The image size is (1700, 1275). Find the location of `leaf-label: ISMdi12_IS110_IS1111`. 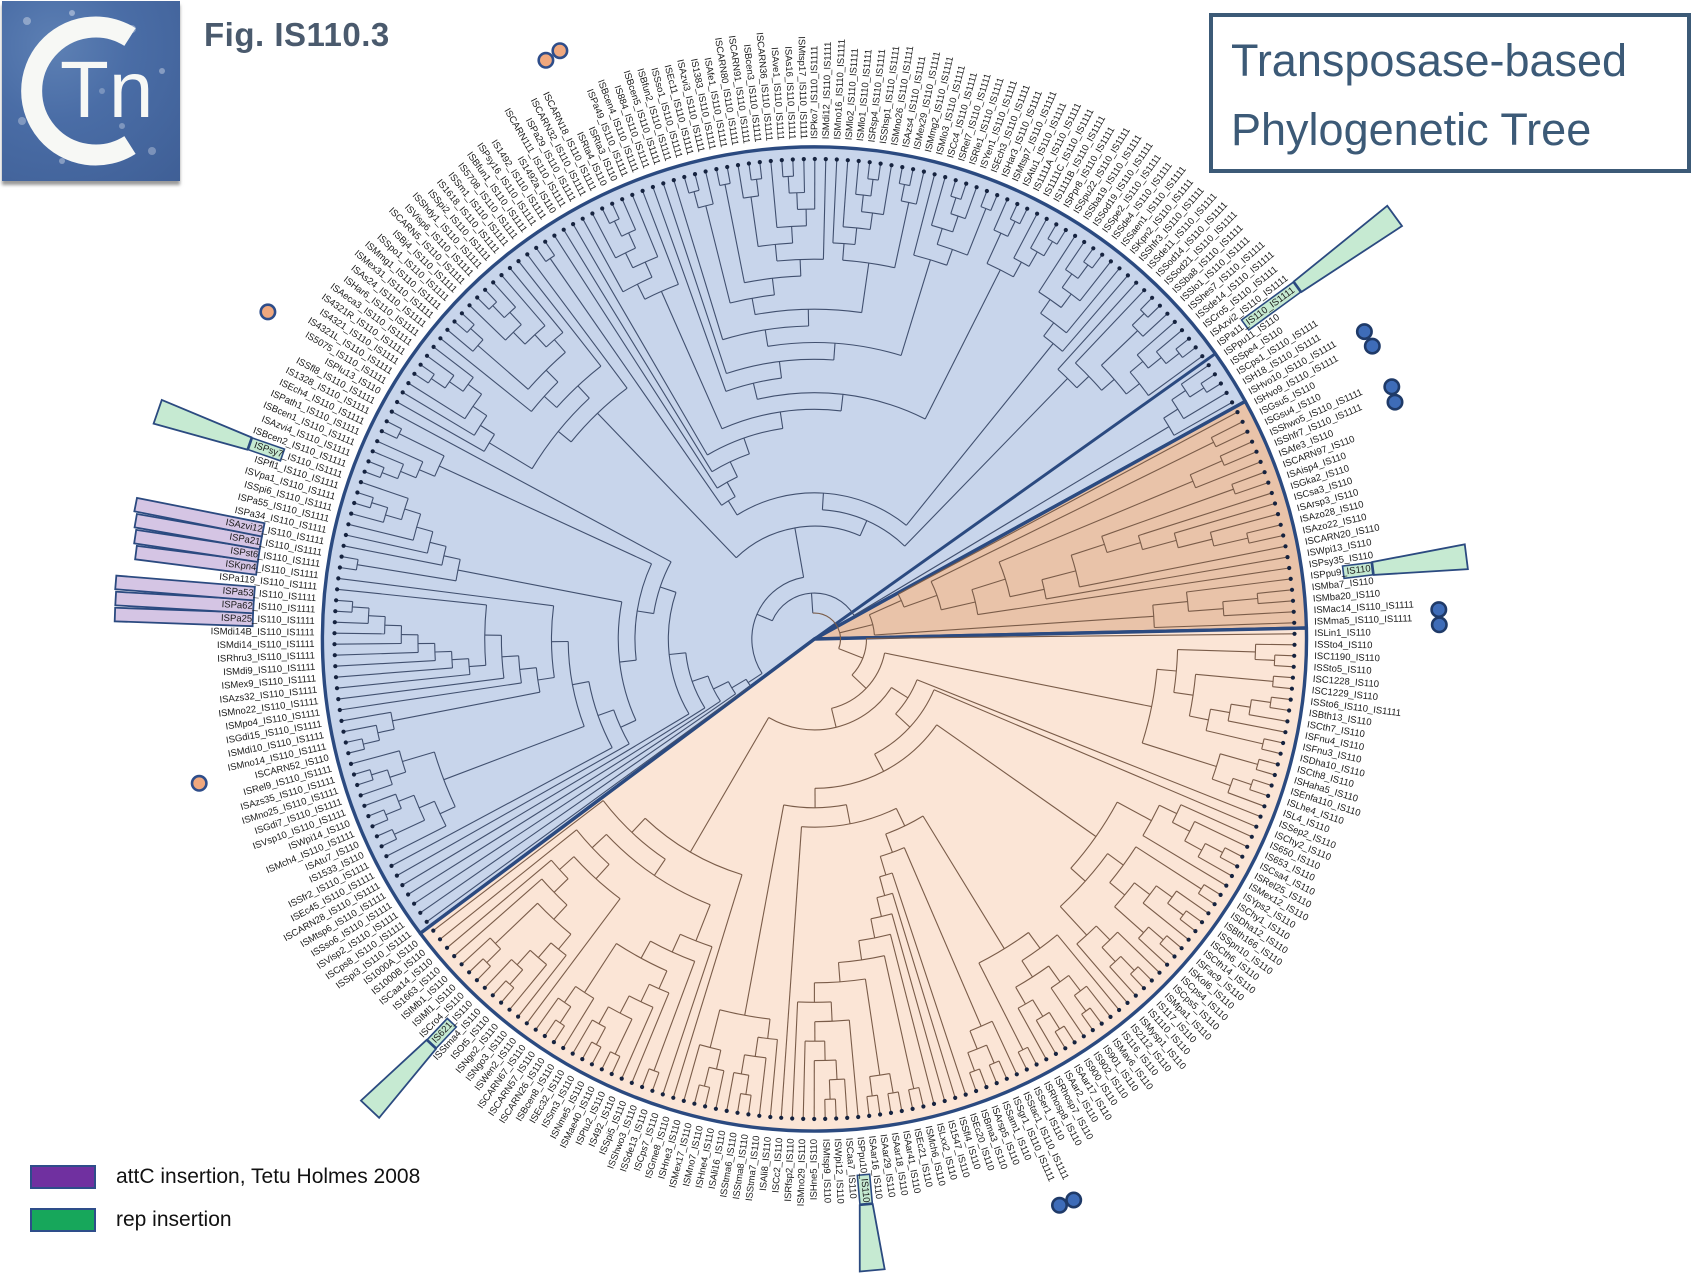

leaf-label: ISMdi12_IS110_IS1111 is located at coordinates (827, 90).